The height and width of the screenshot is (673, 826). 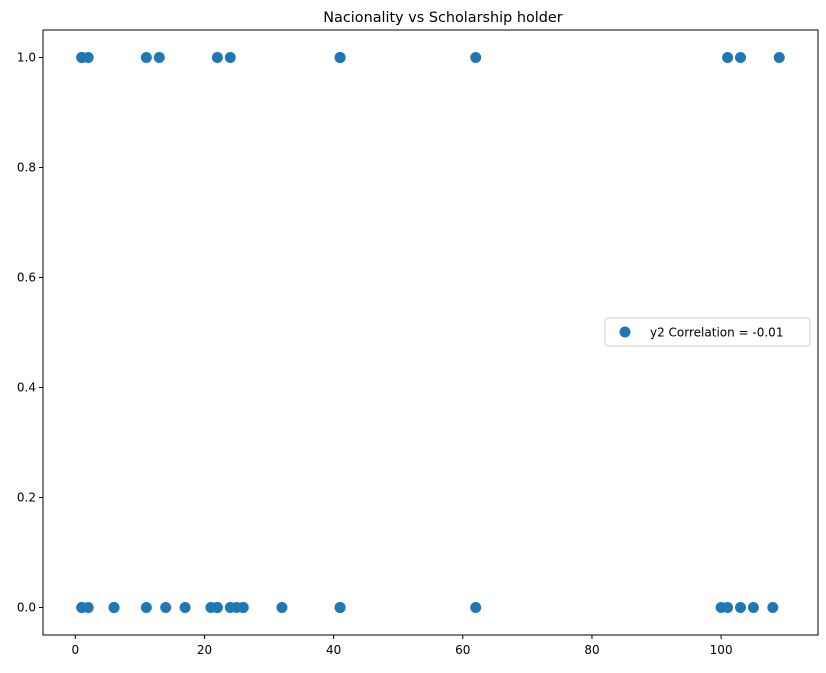 What do you see at coordinates (26, 608) in the screenshot?
I see `y-tick-label: 0.0` at bounding box center [26, 608].